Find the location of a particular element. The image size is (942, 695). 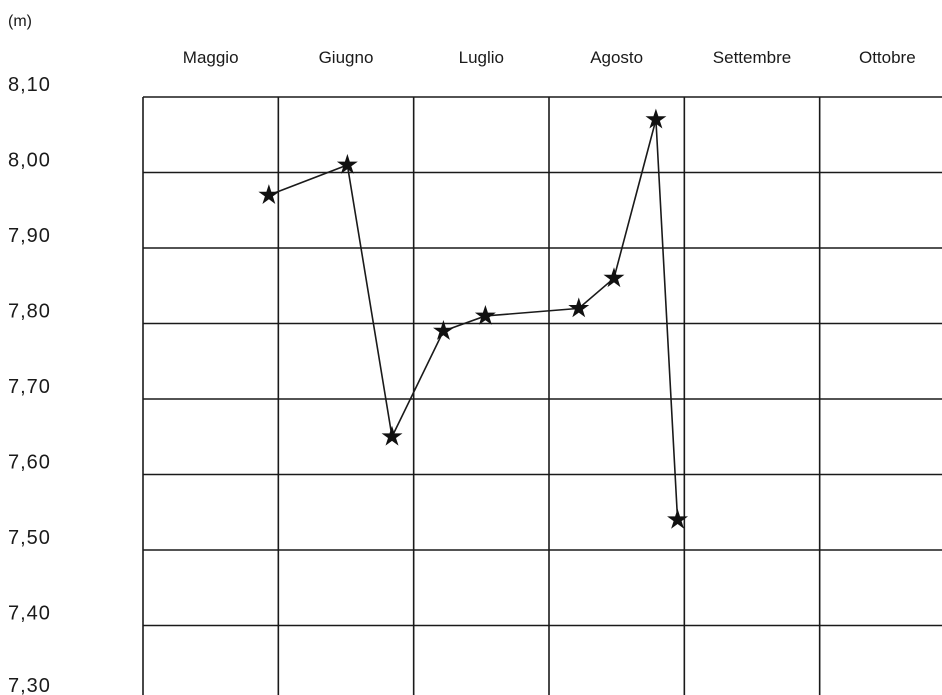

y-tick-label: 7,60 is located at coordinates (29, 463).